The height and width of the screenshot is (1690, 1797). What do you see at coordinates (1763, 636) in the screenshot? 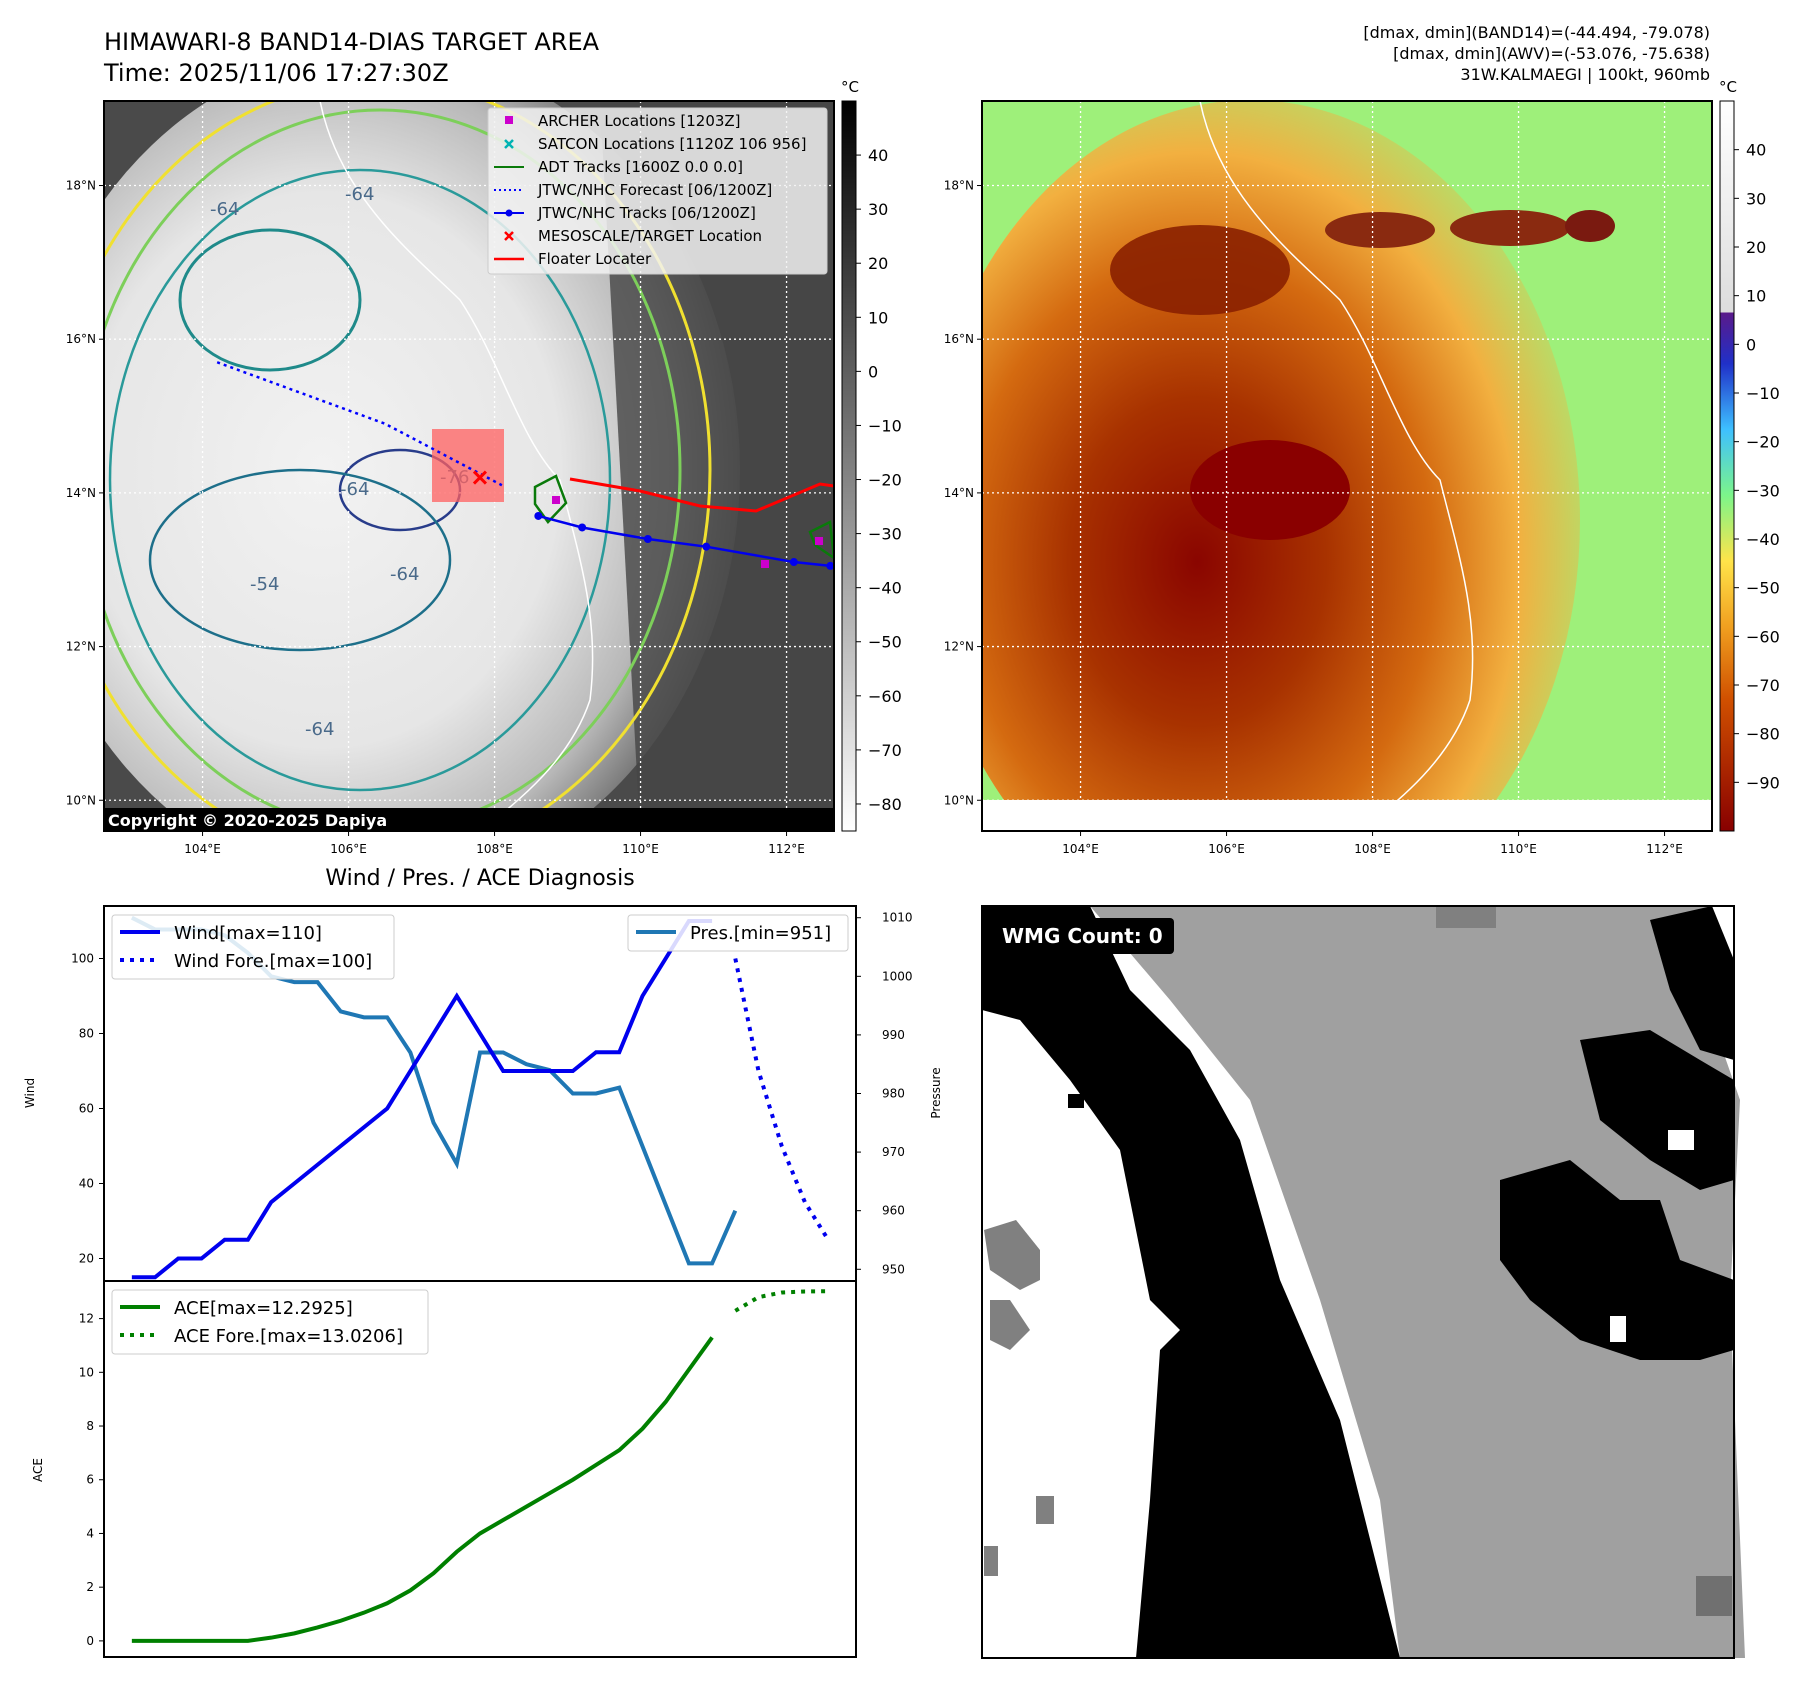
I see `colorbar-tick-label: −60` at bounding box center [1763, 636].